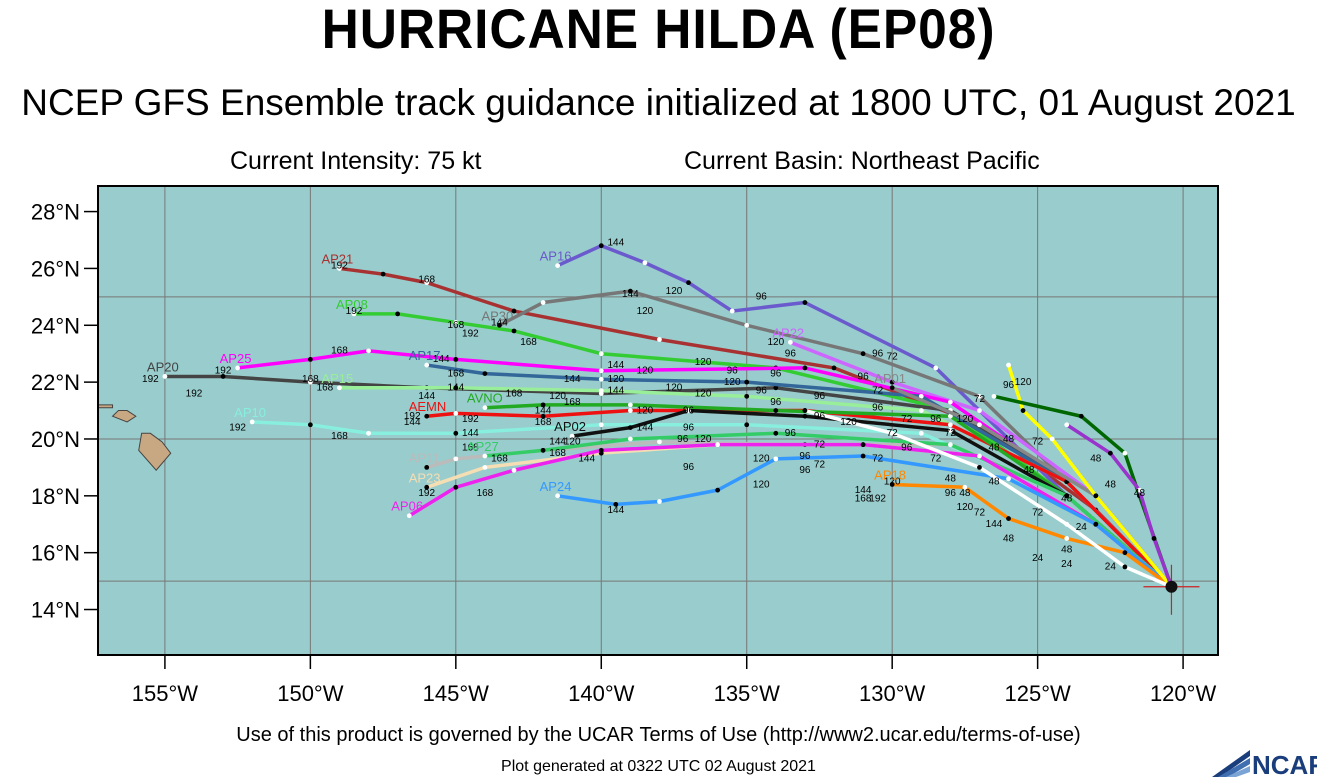  Describe the element at coordinates (356, 161) in the screenshot. I see `current-intensity-label: Current Intensity: 75 kt` at that location.